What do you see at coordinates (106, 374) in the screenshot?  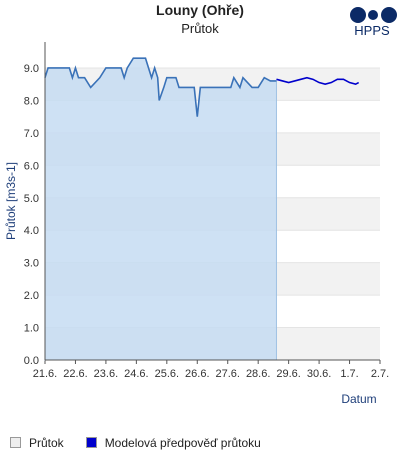 I see `x-tick-label: 23.6.` at bounding box center [106, 374].